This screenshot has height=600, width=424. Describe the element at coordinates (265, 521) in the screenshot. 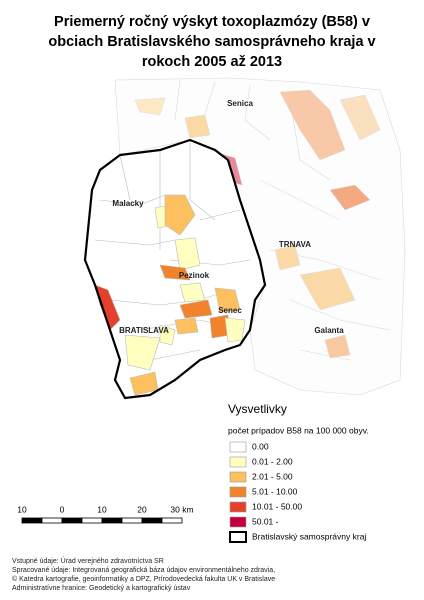

I see `legend-label: 50.01 -` at that location.